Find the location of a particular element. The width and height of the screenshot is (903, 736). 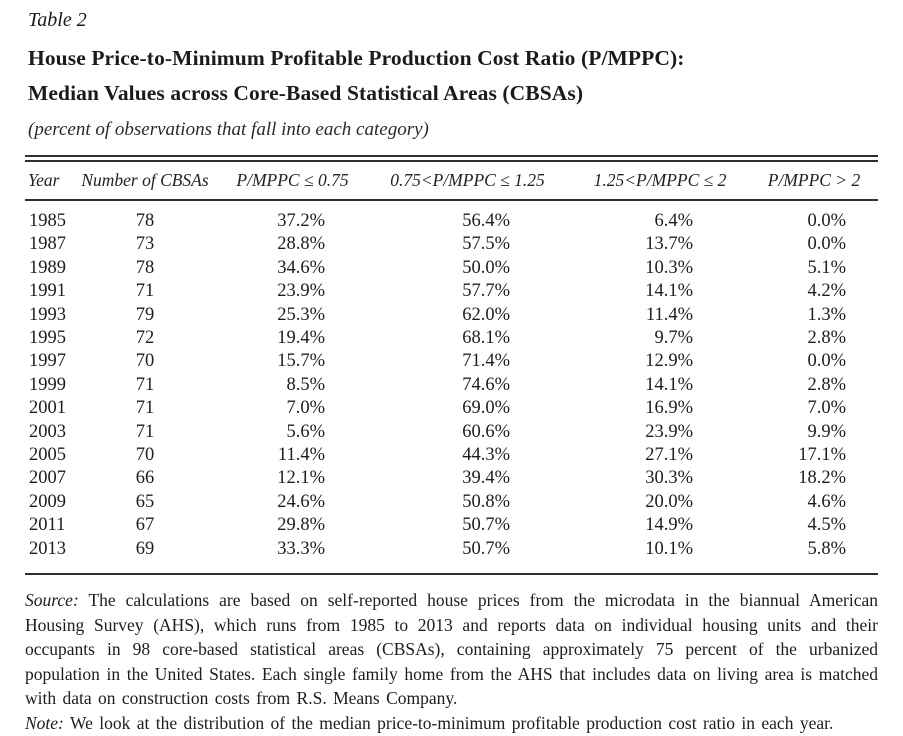

column-header-number-of-cbsas: Number of CBSAs is located at coordinates (145, 181).